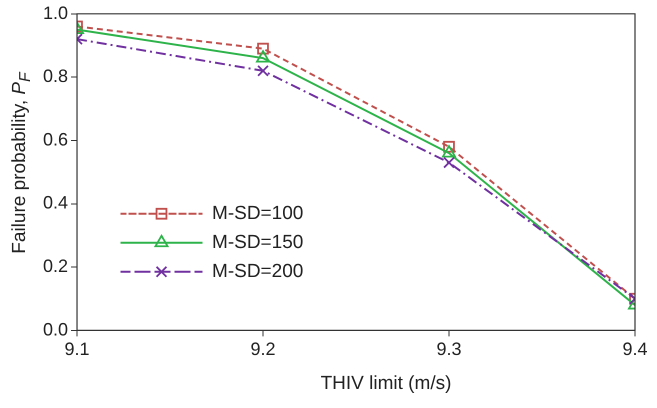 This screenshot has height=408, width=657. I want to click on y-tick-label: 0.0, so click(55, 329).